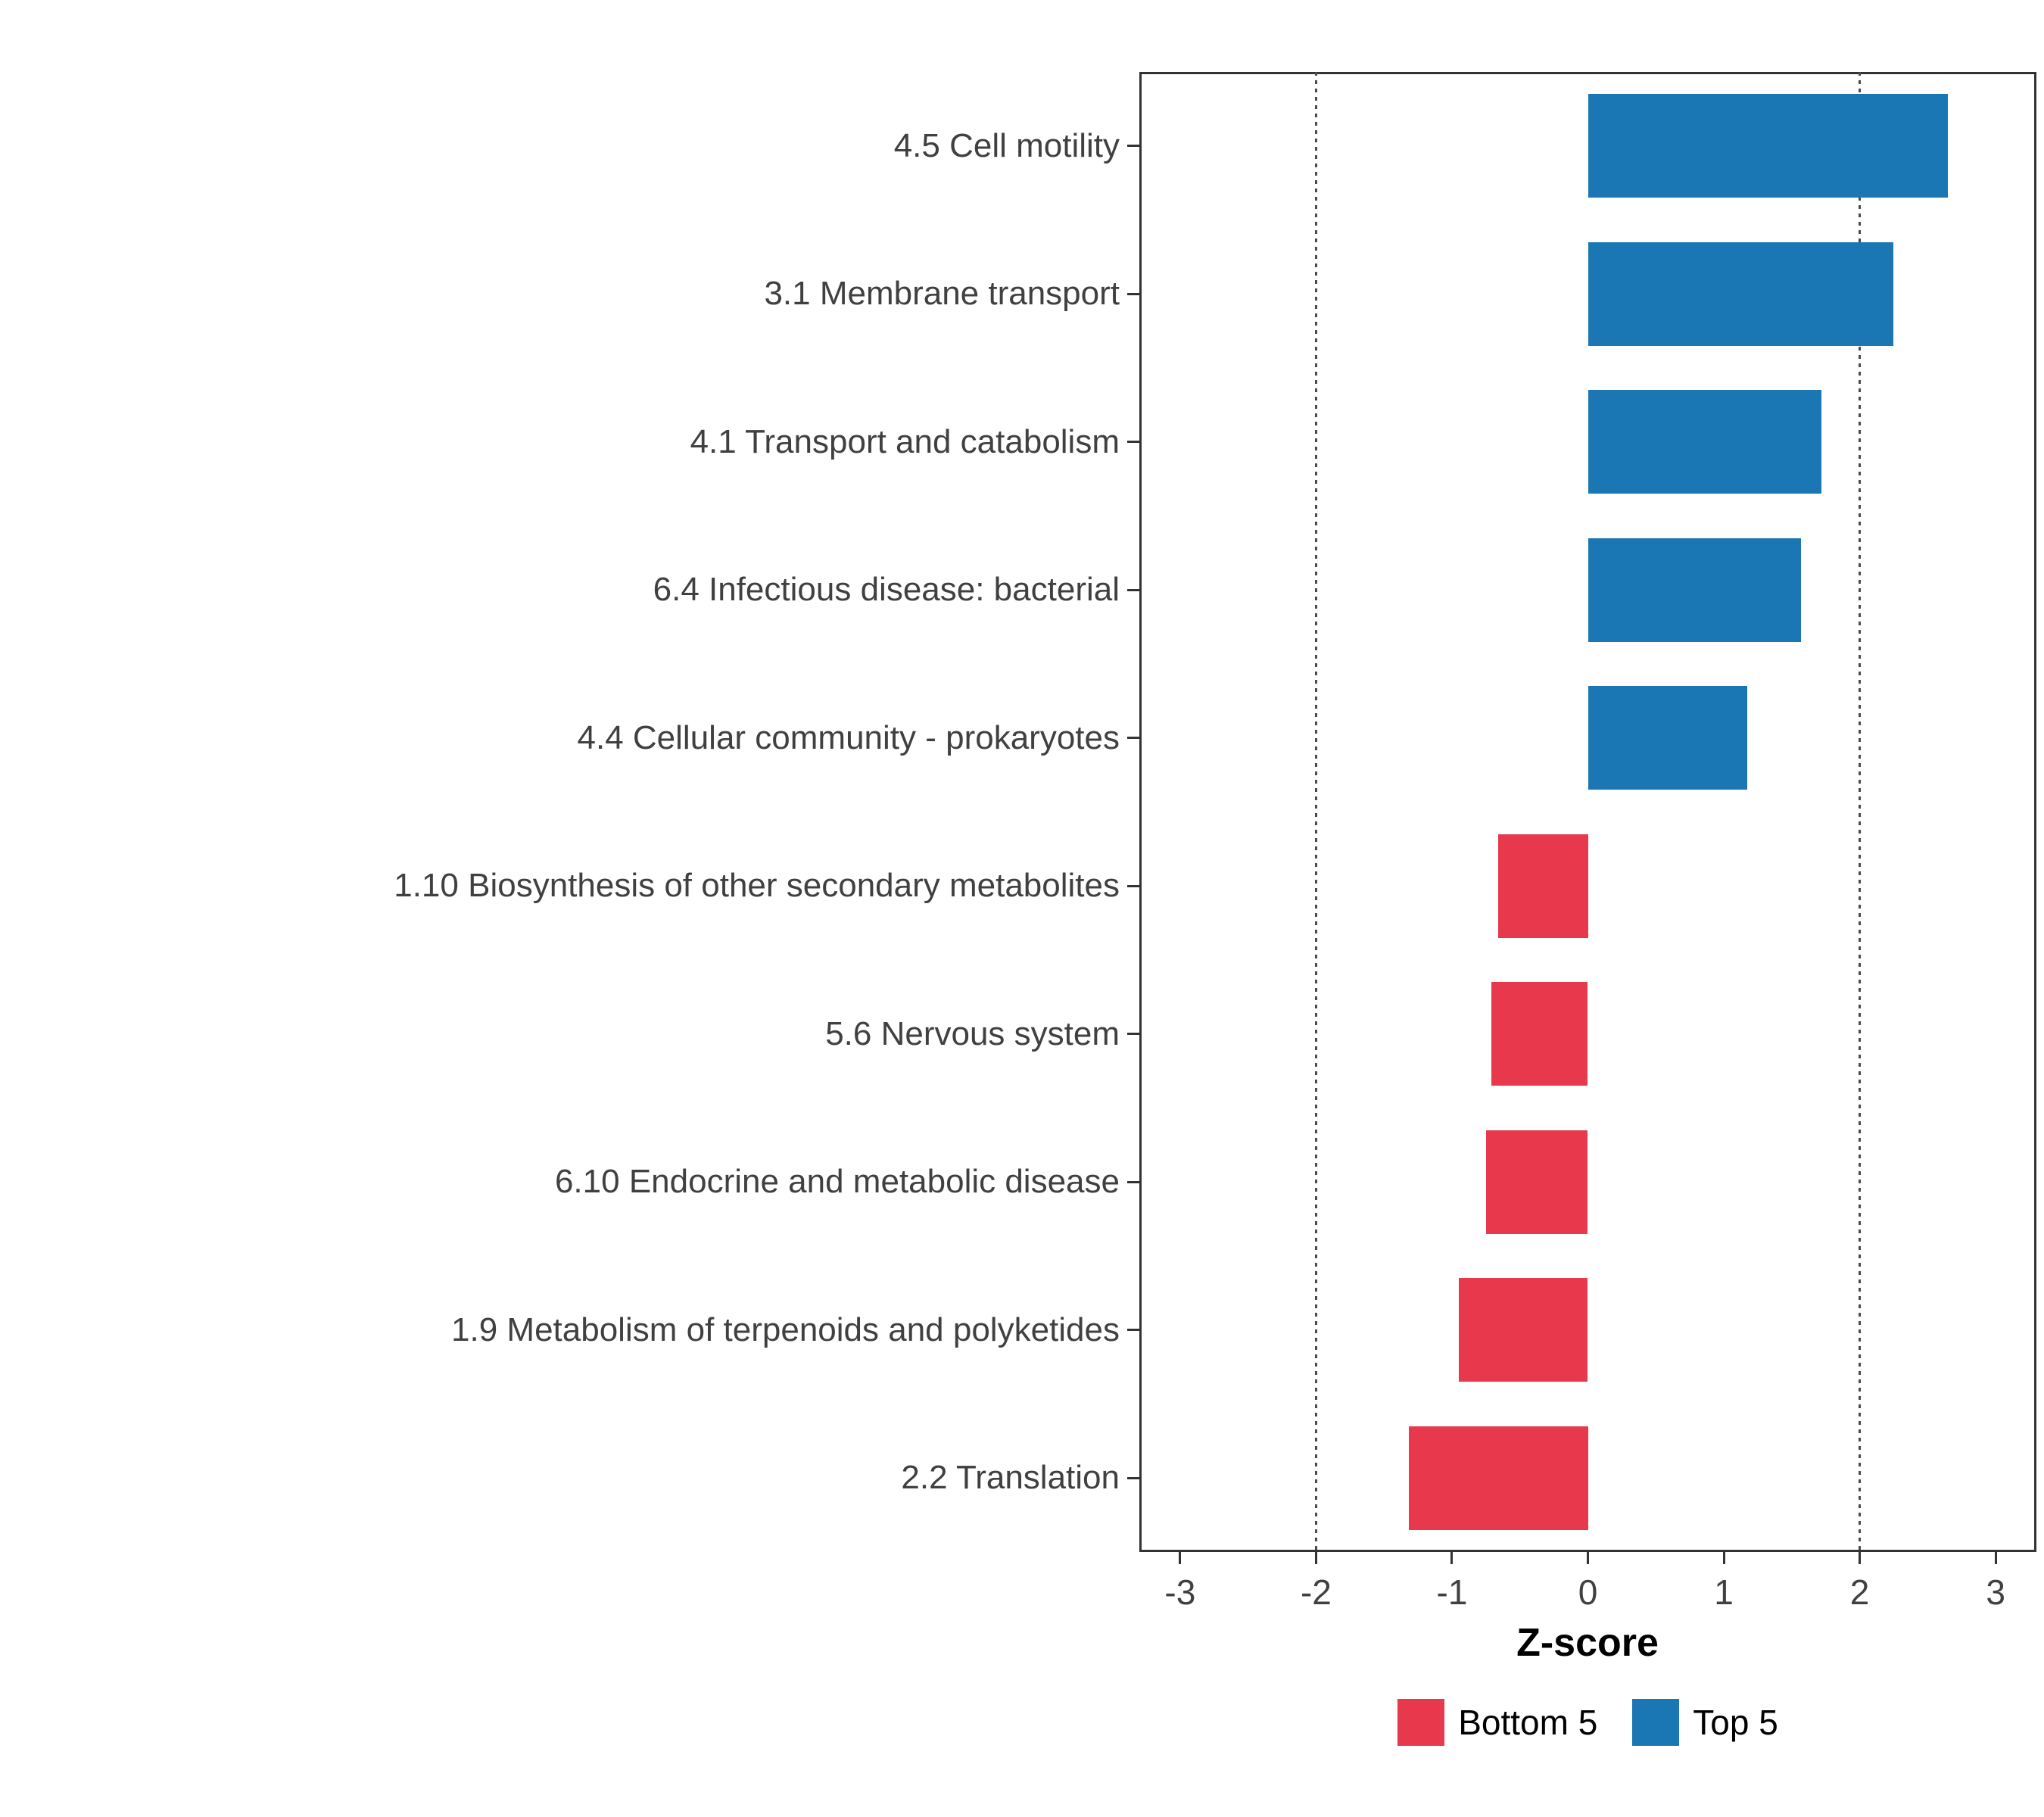  I want to click on x-tick-label: -2, so click(1316, 1592).